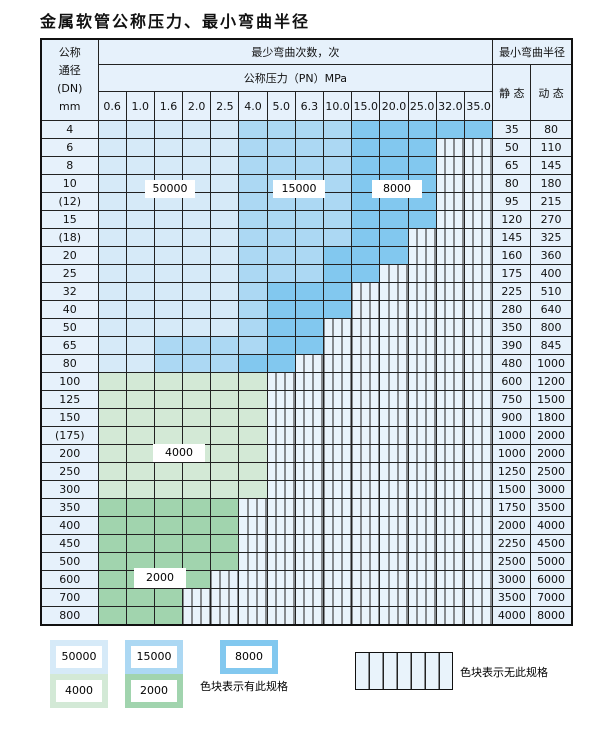  Describe the element at coordinates (551, 399) in the screenshot. I see `dynamic-radius-cell: 1500` at that location.